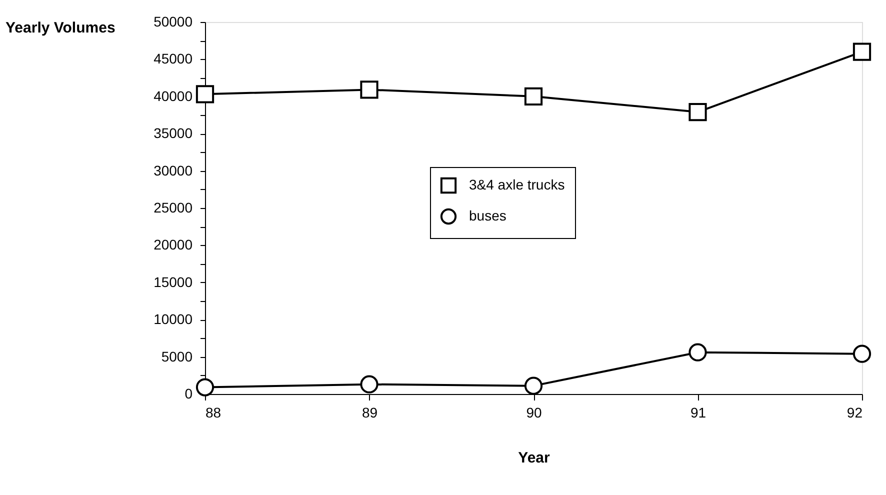 The height and width of the screenshot is (495, 886). I want to click on x-tick-label: 89, so click(370, 412).